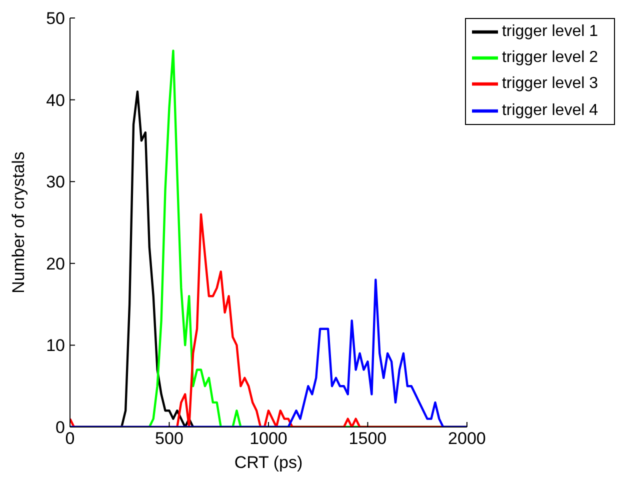 The image size is (642, 482). Describe the element at coordinates (55, 182) in the screenshot. I see `y-tick-label: 30` at that location.